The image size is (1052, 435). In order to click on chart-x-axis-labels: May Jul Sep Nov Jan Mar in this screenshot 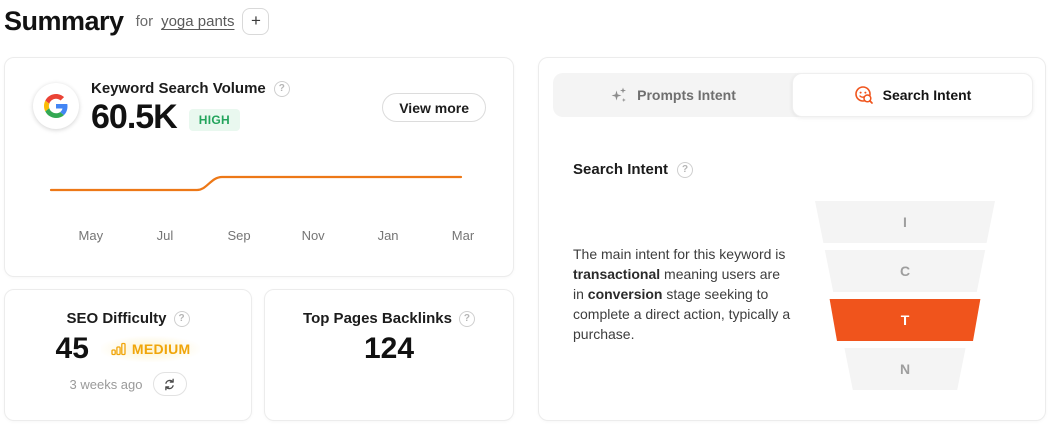, I will do `click(262, 236)`.